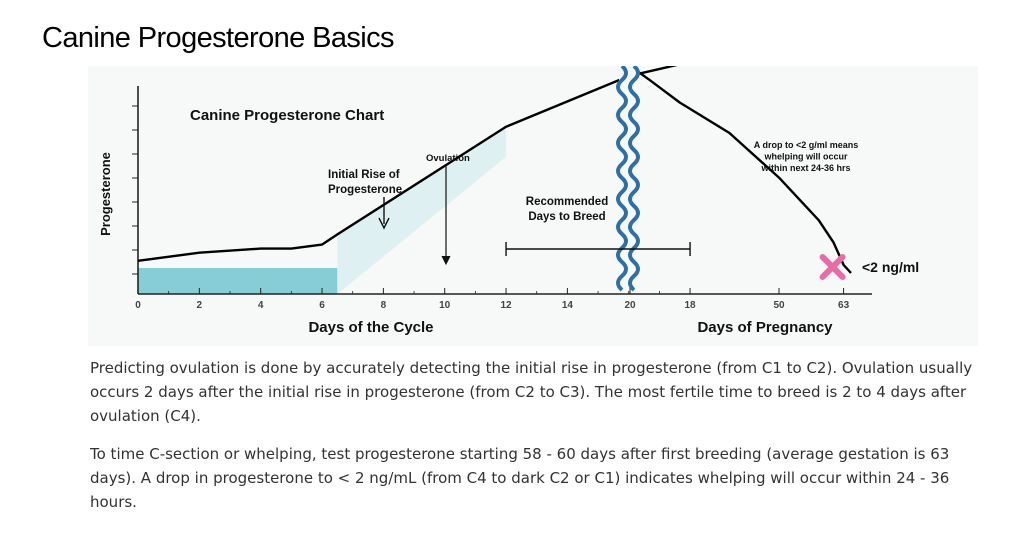 This screenshot has width=1032, height=542. Describe the element at coordinates (446, 260) in the screenshot. I see `ovulation-arrowhead` at that location.